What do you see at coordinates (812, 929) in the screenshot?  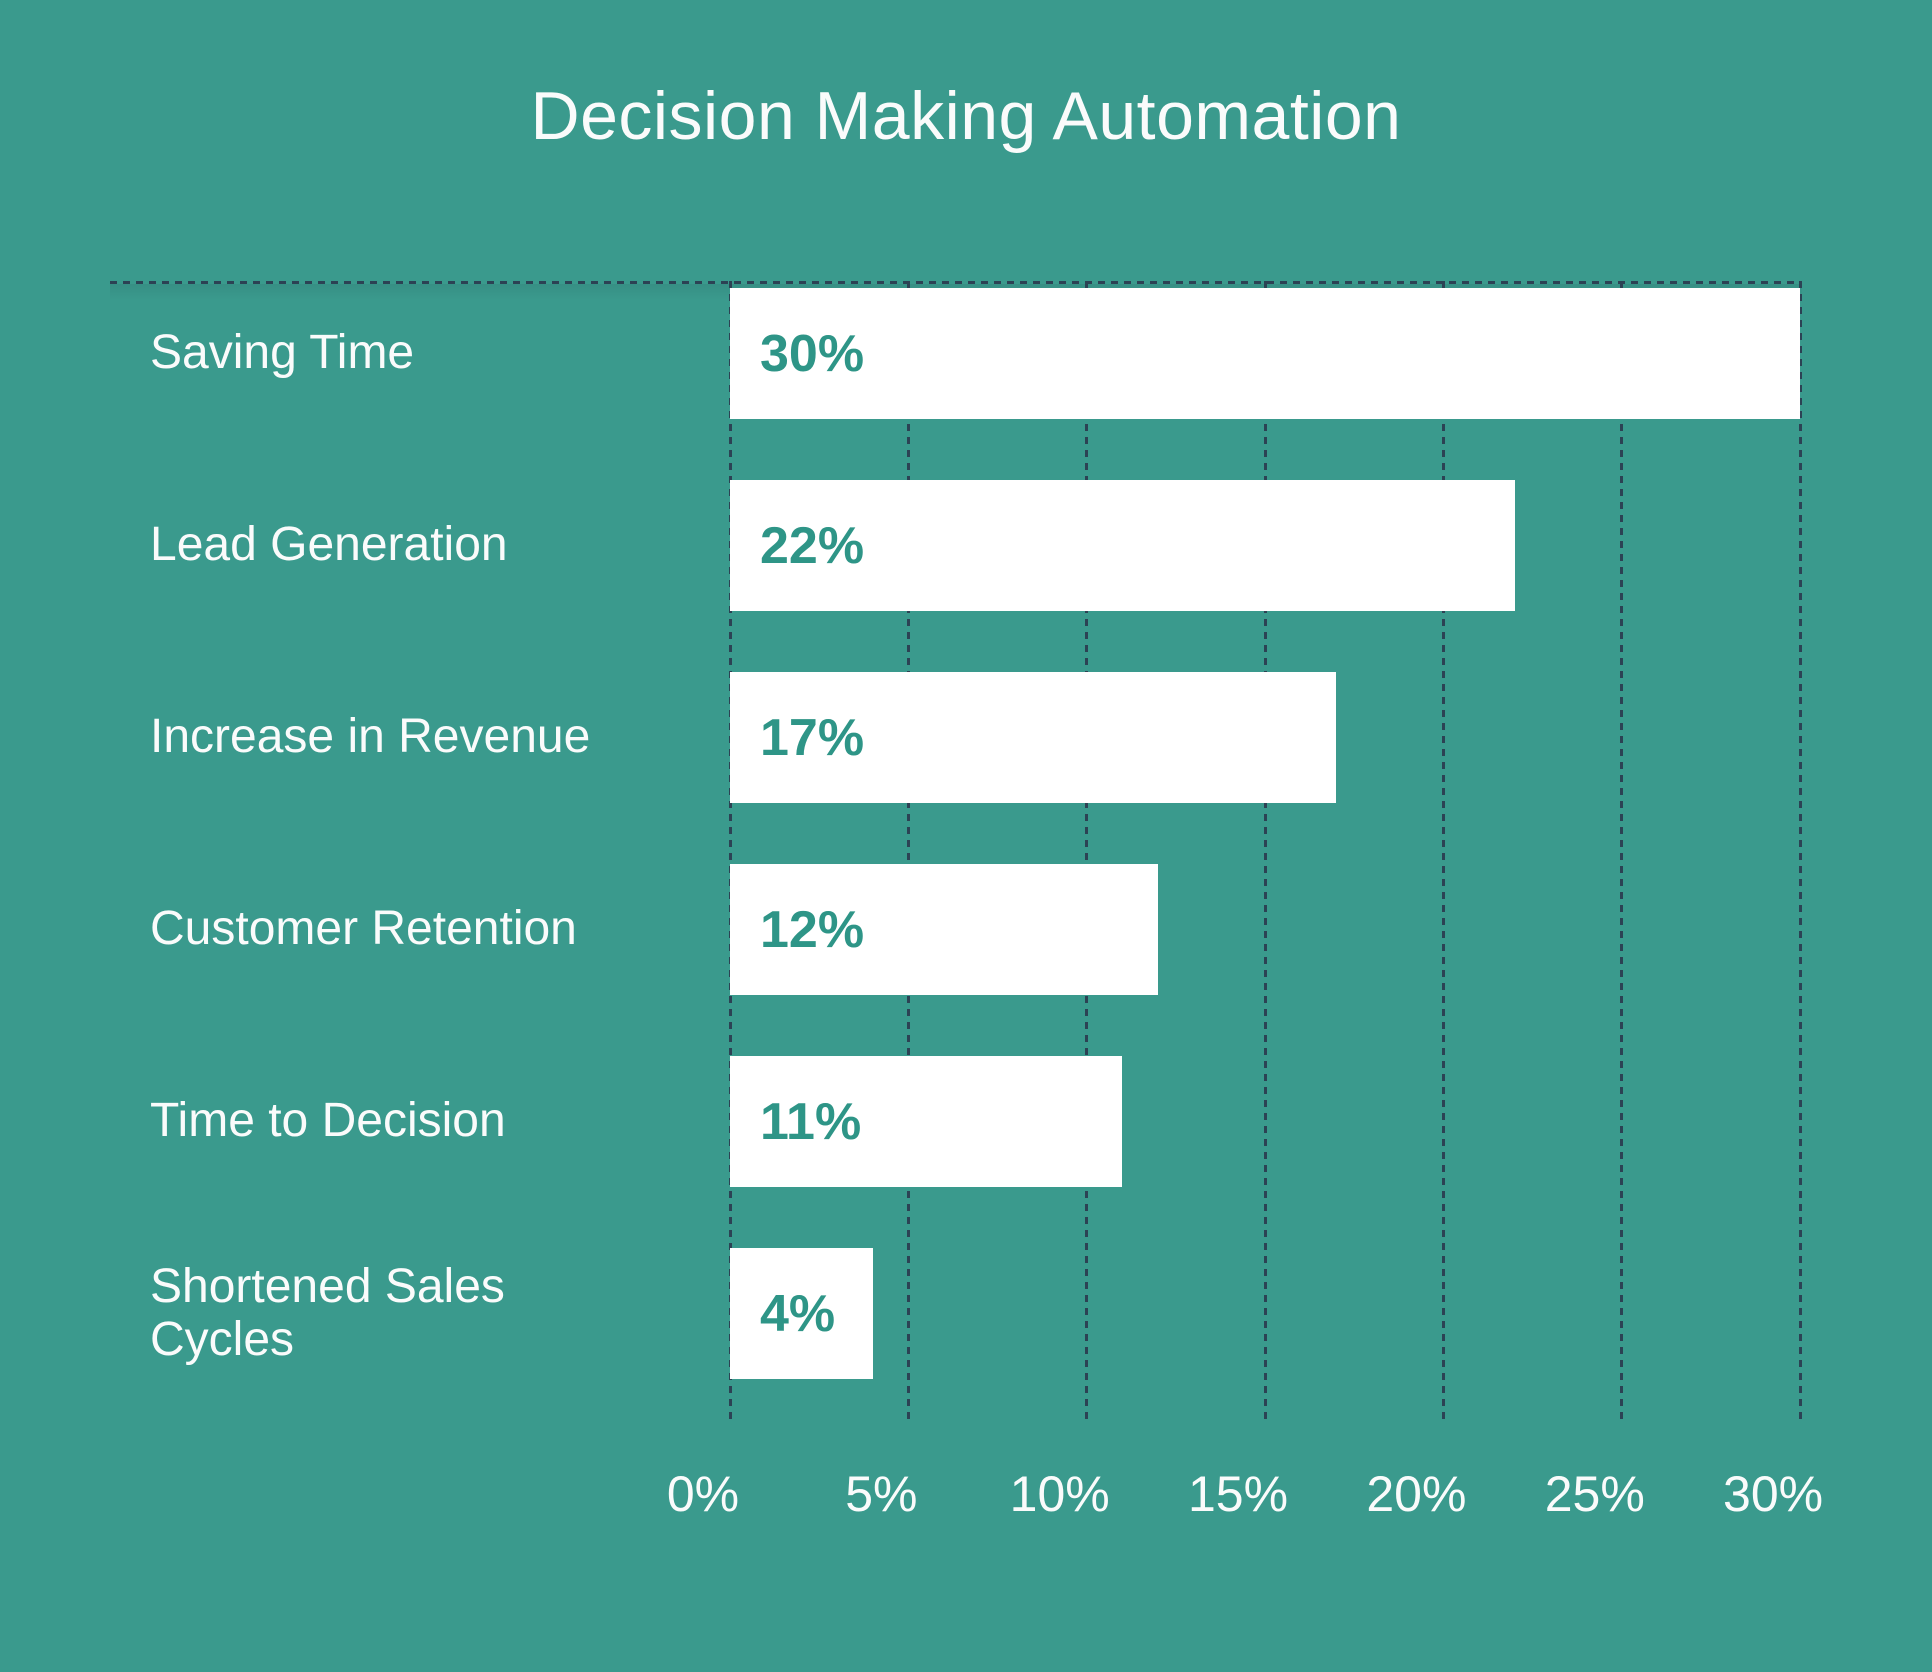 I see `bar-value-label: 12%` at bounding box center [812, 929].